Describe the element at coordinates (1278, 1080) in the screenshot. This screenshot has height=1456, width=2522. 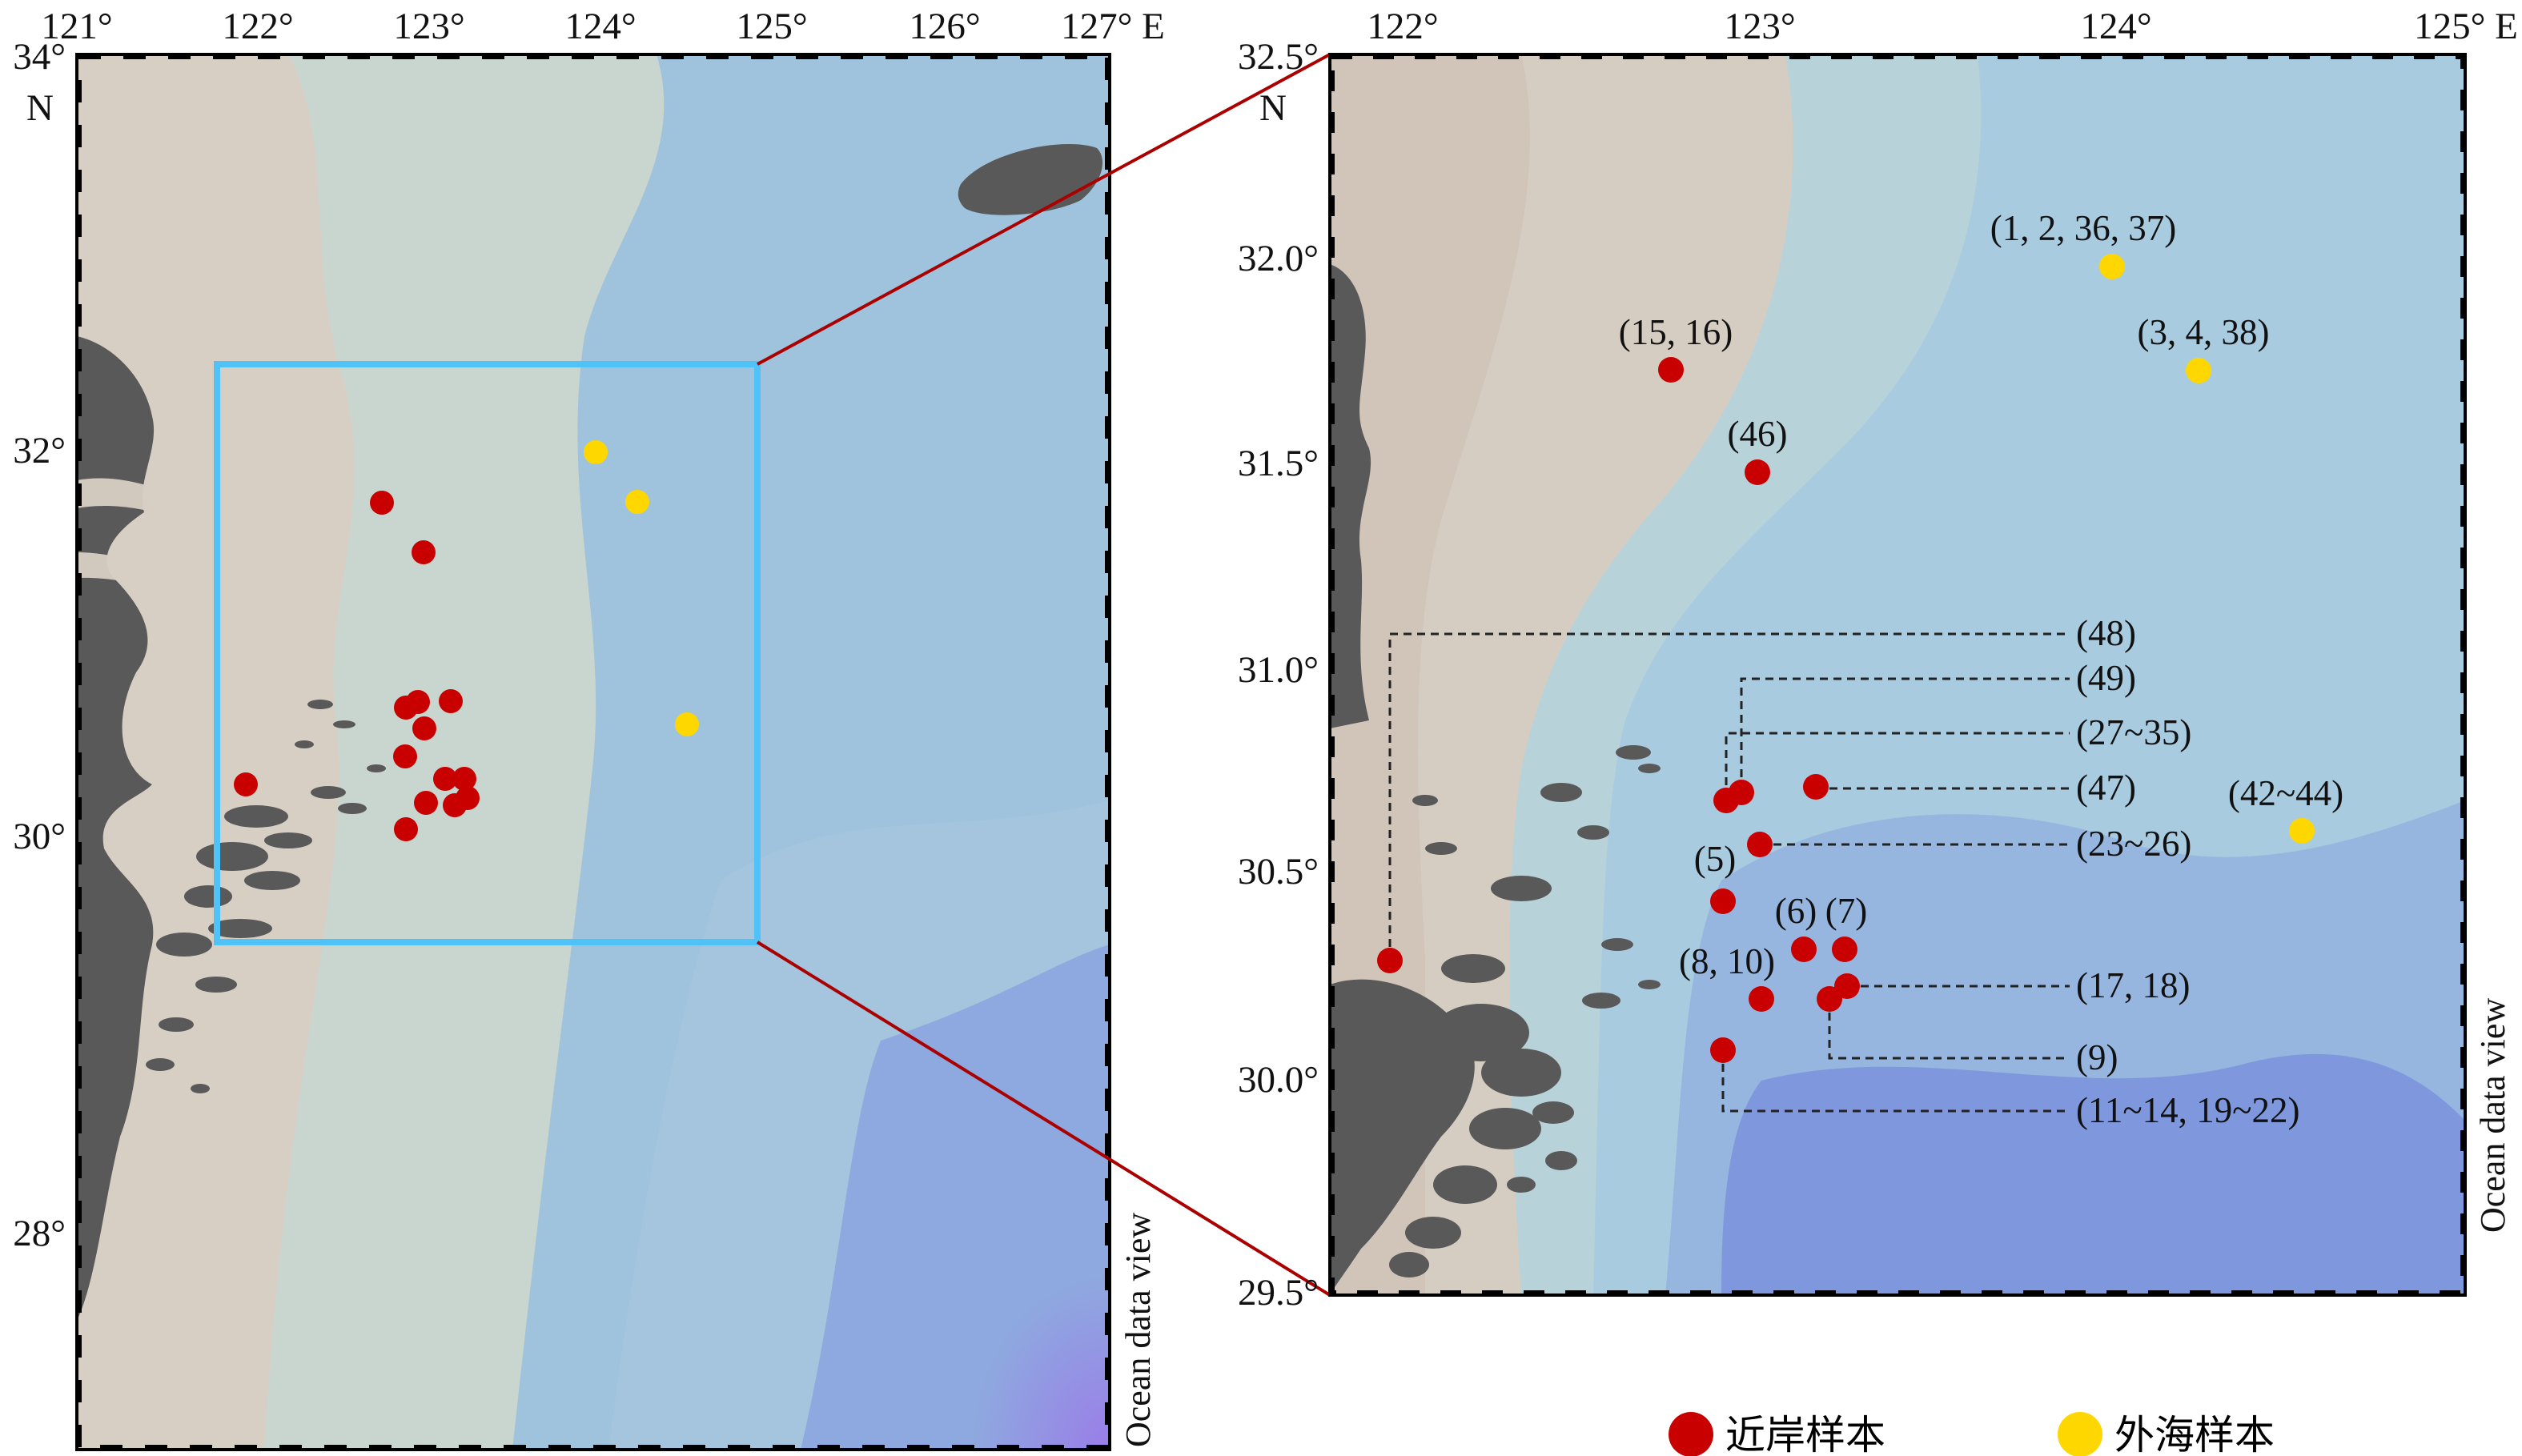
I see `right-lat-tick: 30.0°` at that location.